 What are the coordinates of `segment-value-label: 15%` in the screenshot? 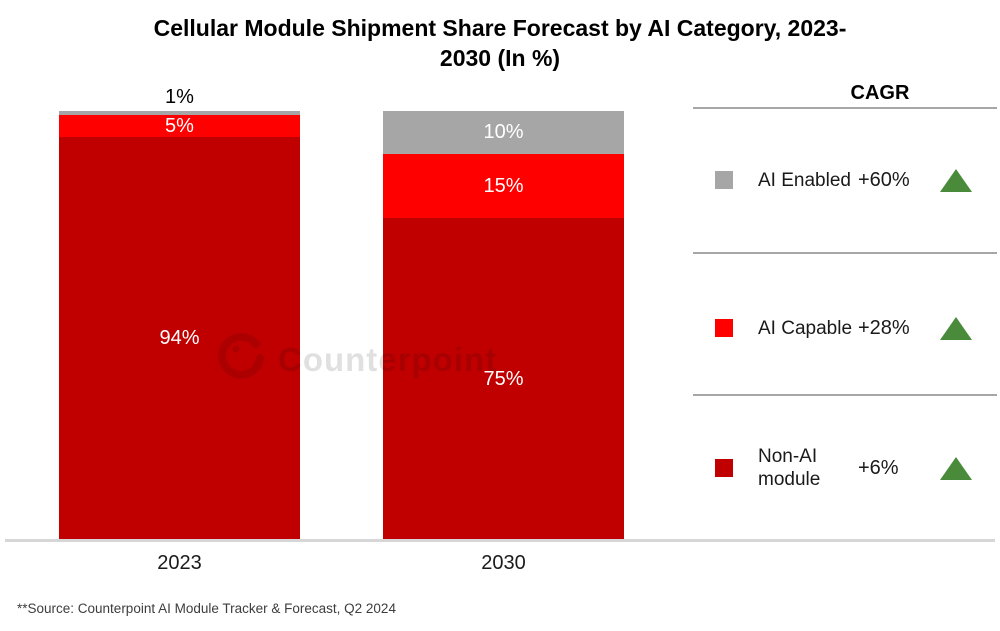 It's located at (503, 185).